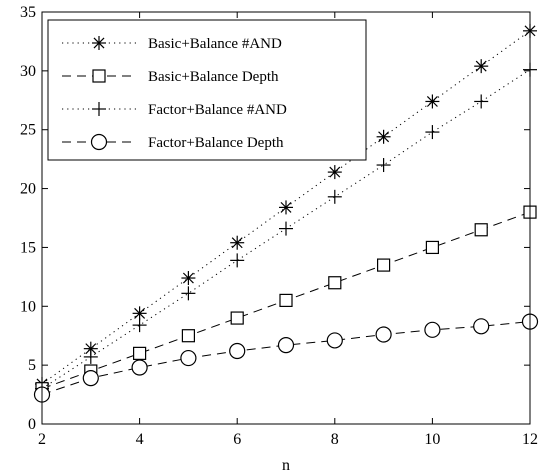  Describe the element at coordinates (335, 439) in the screenshot. I see `x-tick-label: 8` at that location.